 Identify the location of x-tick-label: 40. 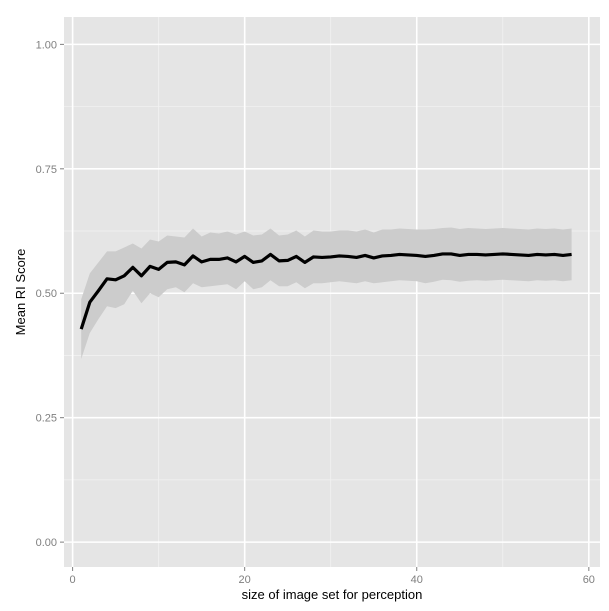
(417, 580).